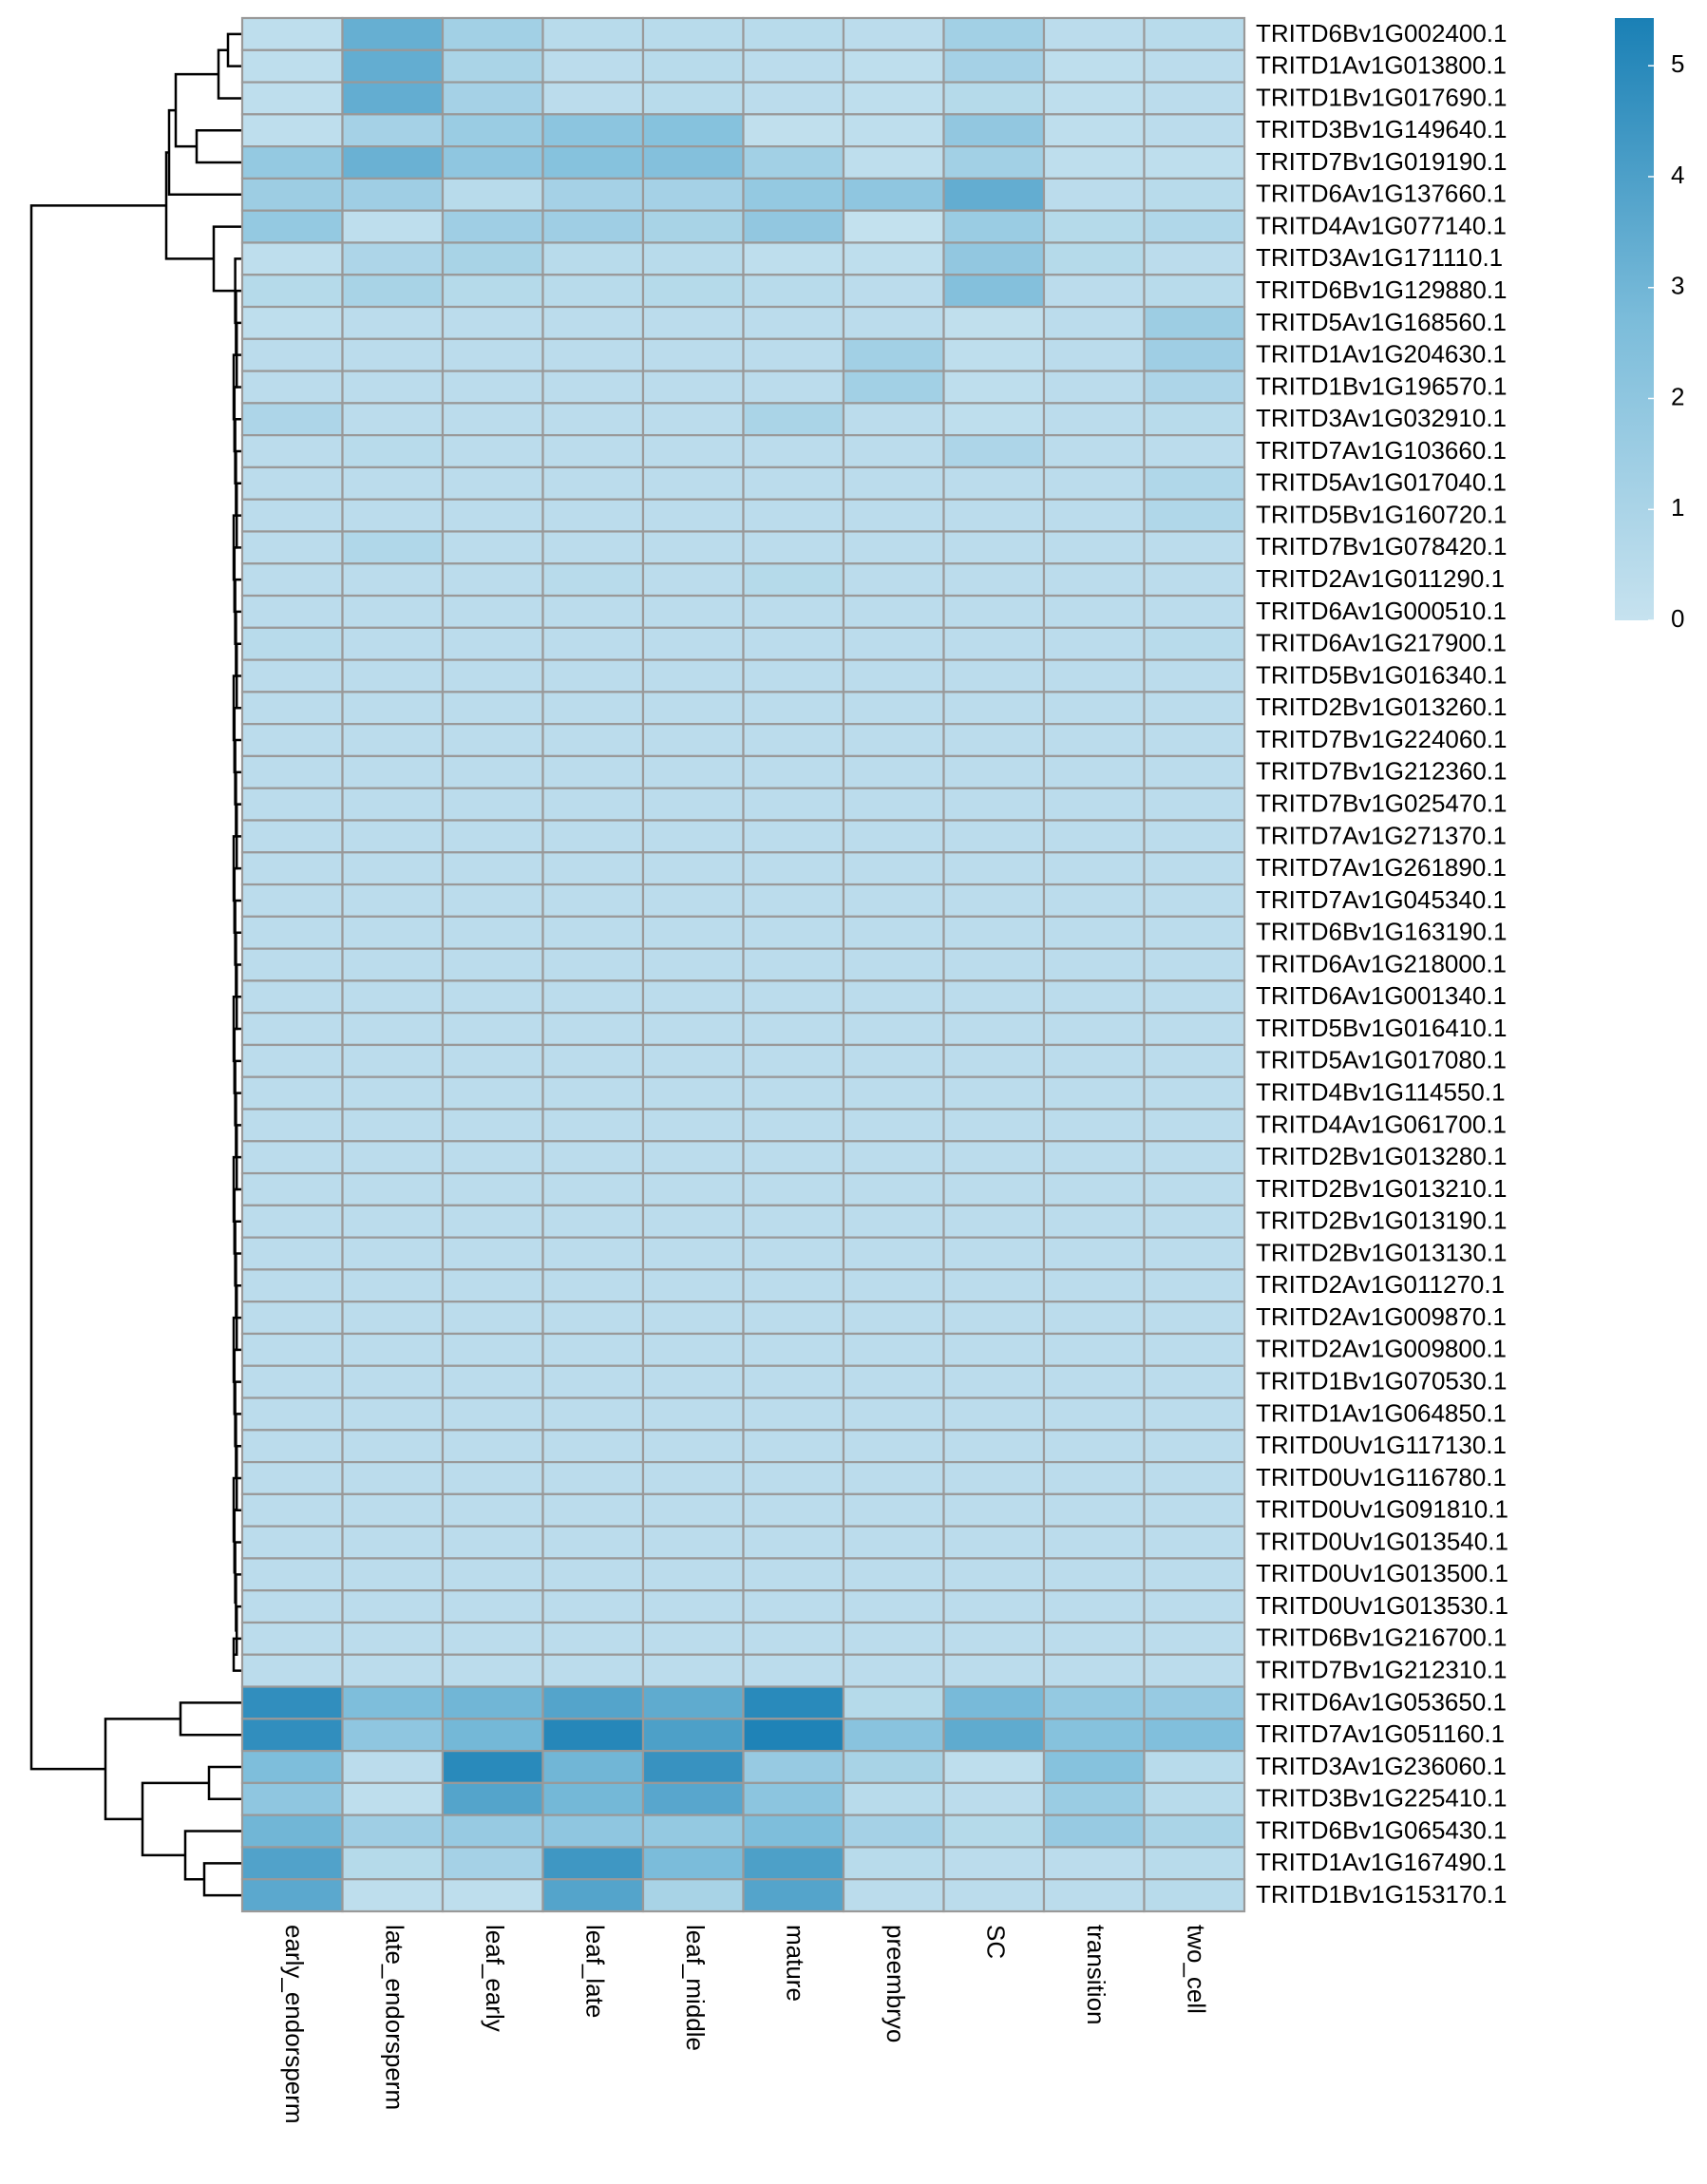  I want to click on column-label: leaf_early, so click(495, 1978).